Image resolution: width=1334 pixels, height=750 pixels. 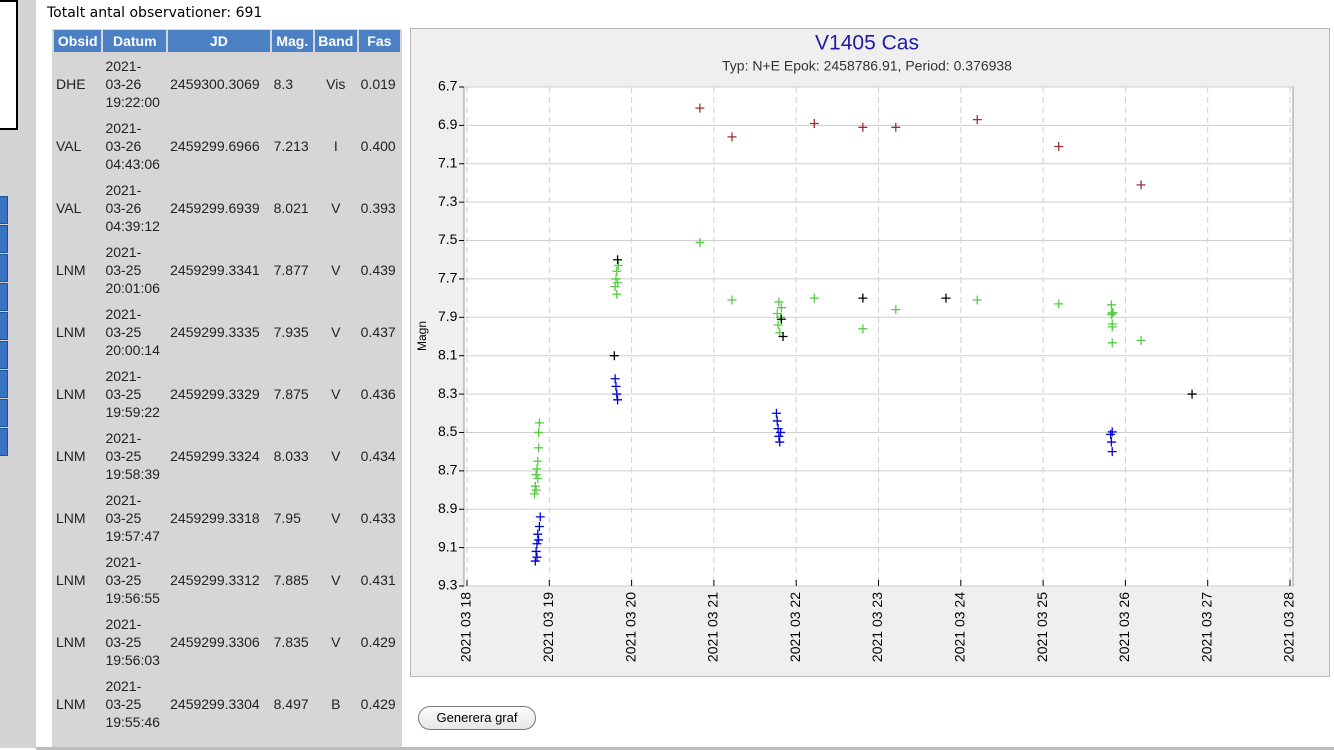 I want to click on y-tick-label: 6.7, so click(x=448, y=86).